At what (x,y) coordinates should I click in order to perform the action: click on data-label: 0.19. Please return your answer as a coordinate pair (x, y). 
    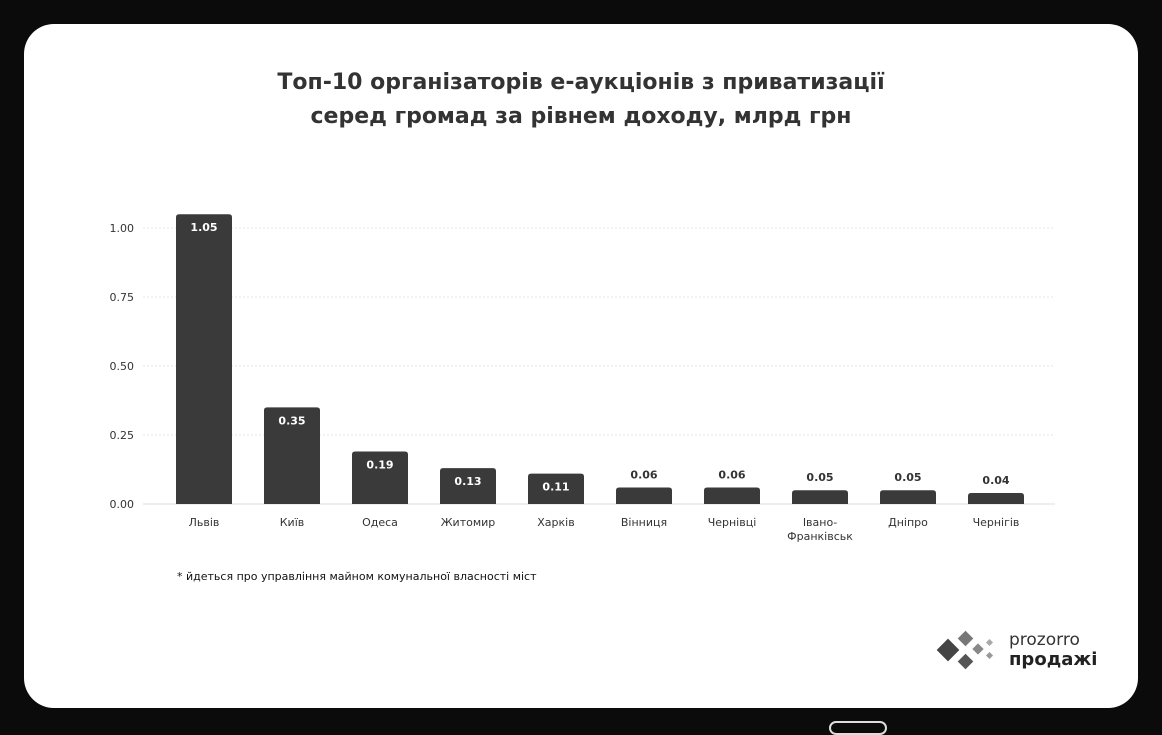
    Looking at the image, I should click on (379, 465).